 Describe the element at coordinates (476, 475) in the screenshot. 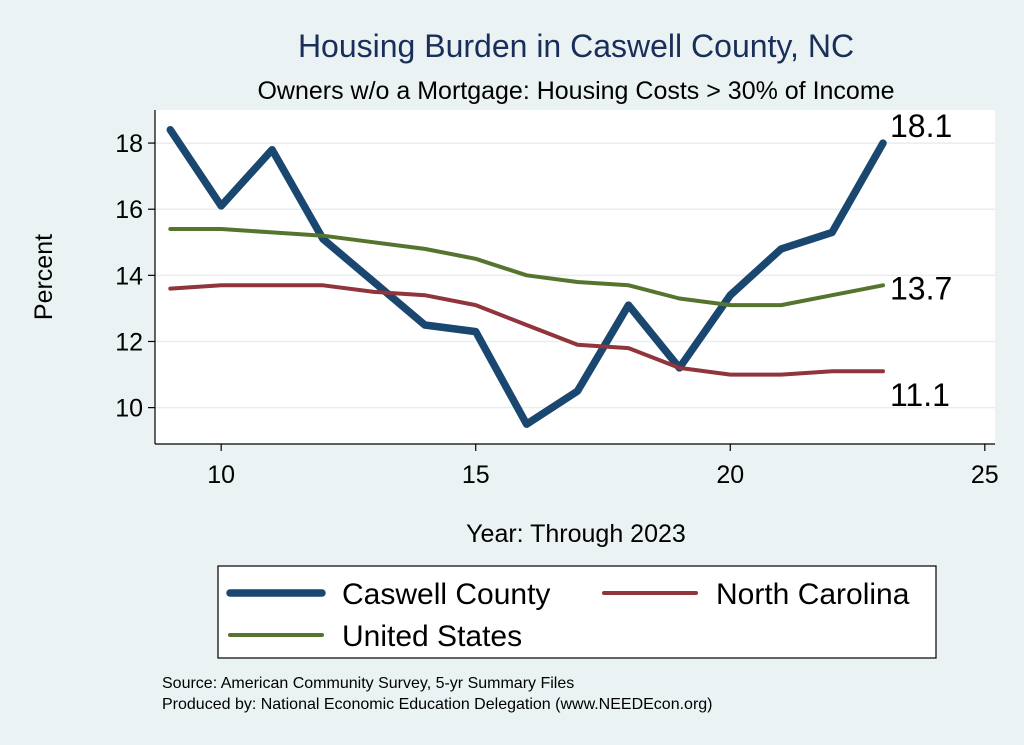

I see `x-tick-label: 15` at that location.